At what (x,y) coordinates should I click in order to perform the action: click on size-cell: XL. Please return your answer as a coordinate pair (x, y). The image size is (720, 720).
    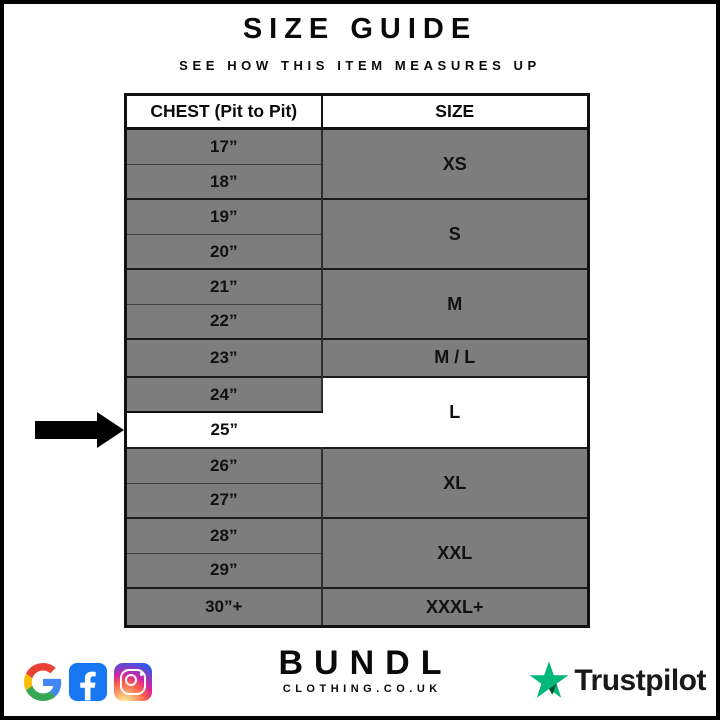
    Looking at the image, I should click on (455, 483).